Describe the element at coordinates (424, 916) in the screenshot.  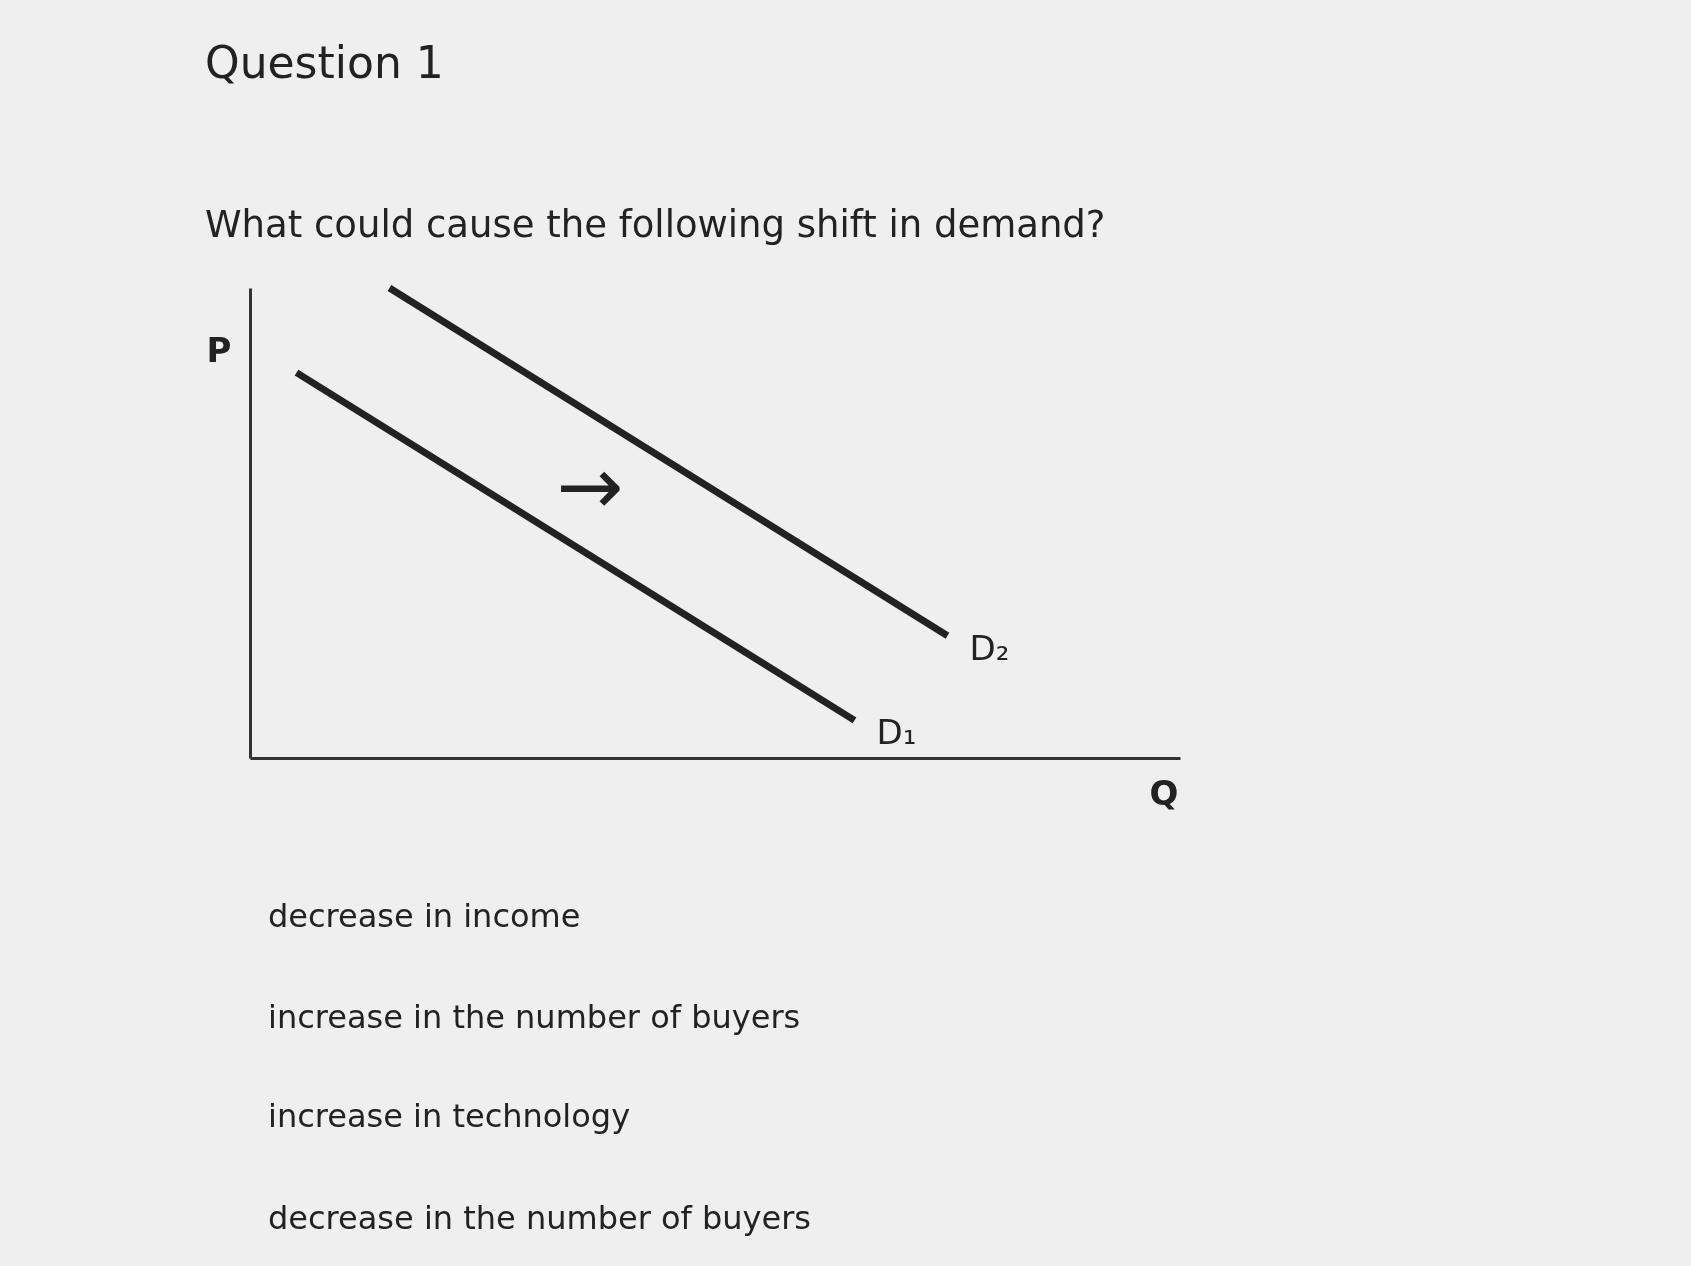
I see `text: decrease in income` at that location.